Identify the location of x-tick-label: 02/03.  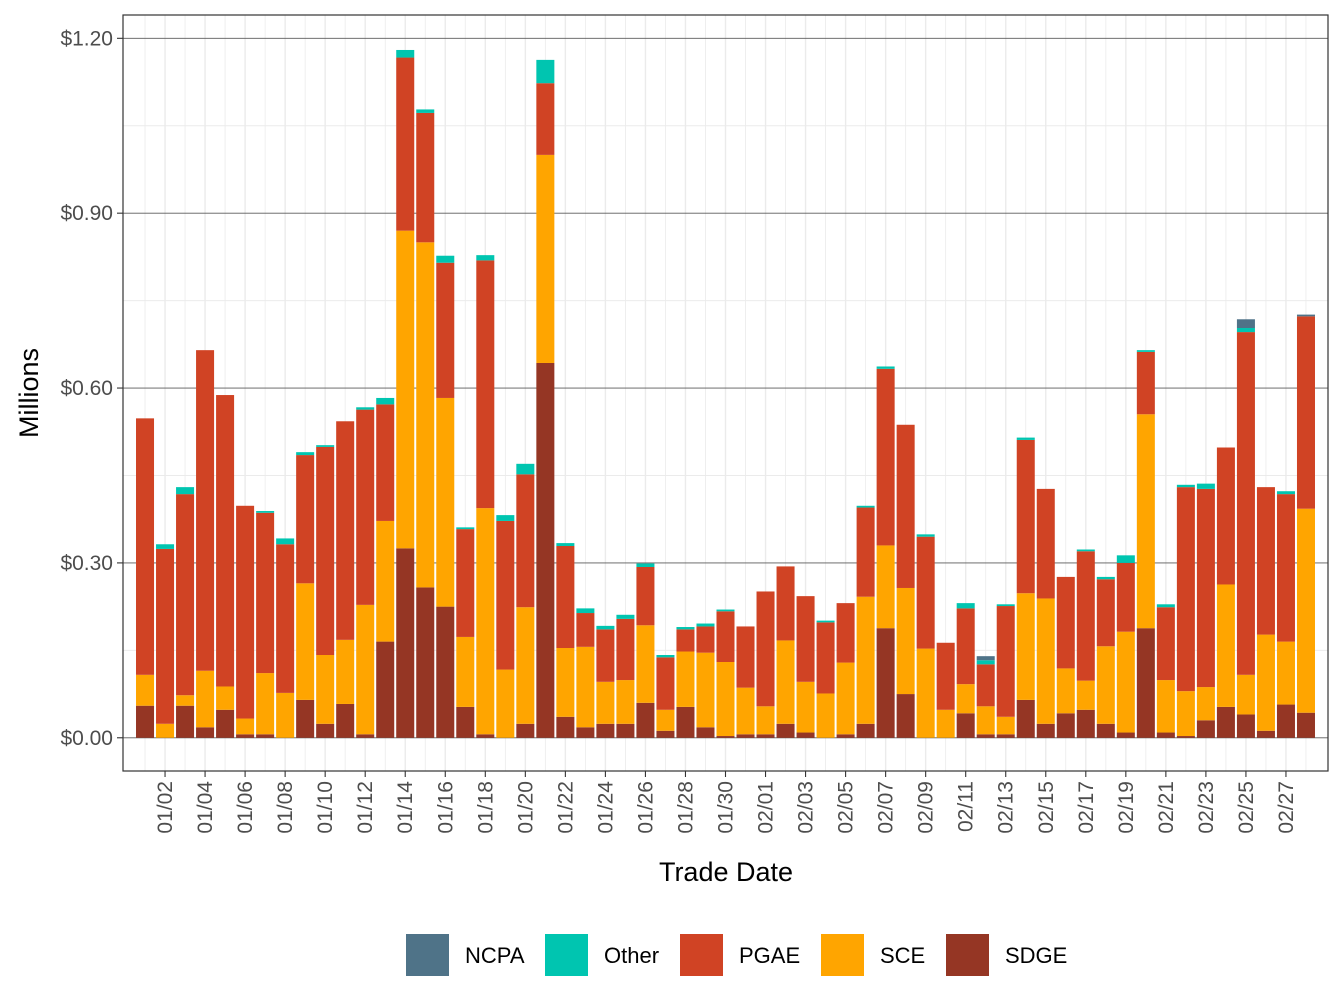
(806, 807).